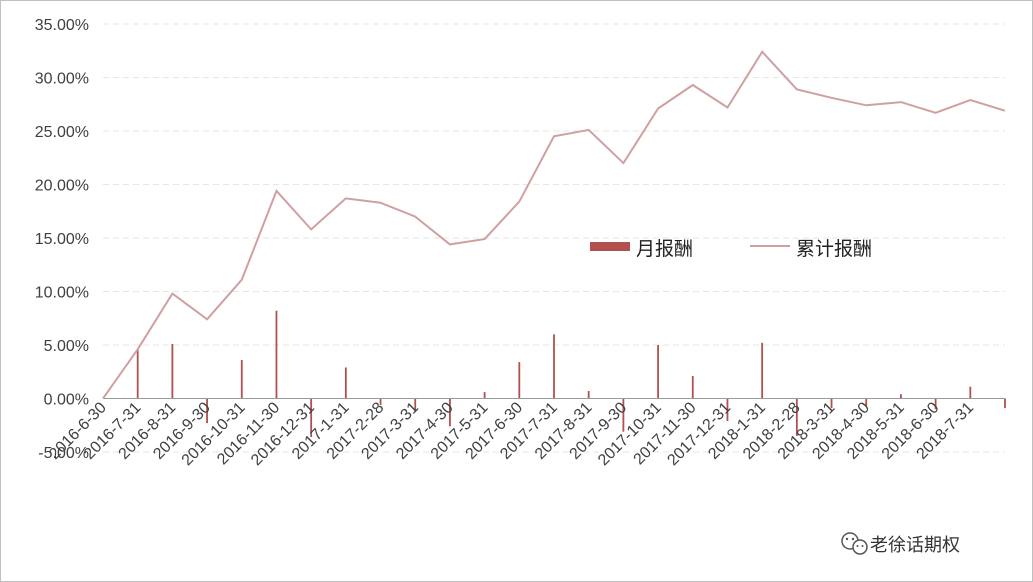 The width and height of the screenshot is (1033, 582). Describe the element at coordinates (610, 246) in the screenshot. I see `legend-swatch-monthly` at that location.